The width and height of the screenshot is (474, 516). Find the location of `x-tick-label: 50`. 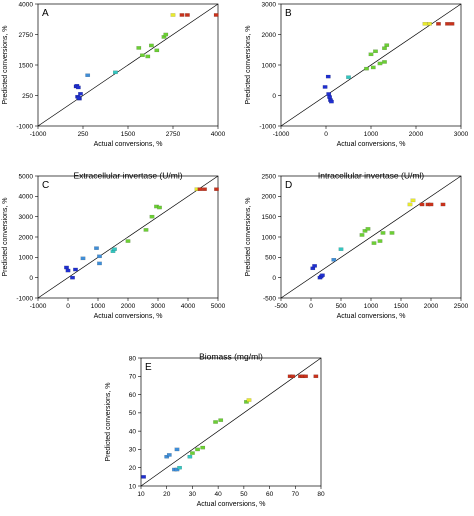

x-tick-label: 50 is located at coordinates (244, 494).